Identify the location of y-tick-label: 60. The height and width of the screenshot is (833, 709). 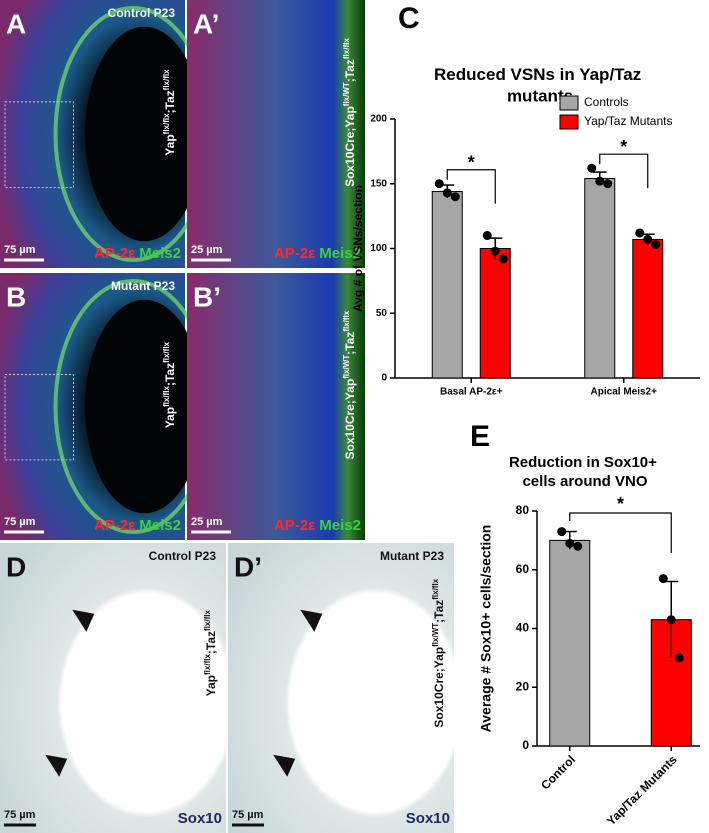
(523, 569).